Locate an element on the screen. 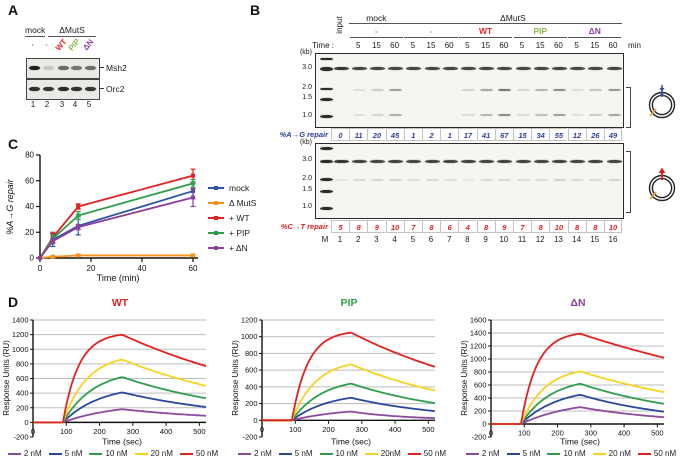  time-value: 60 is located at coordinates (395, 45).